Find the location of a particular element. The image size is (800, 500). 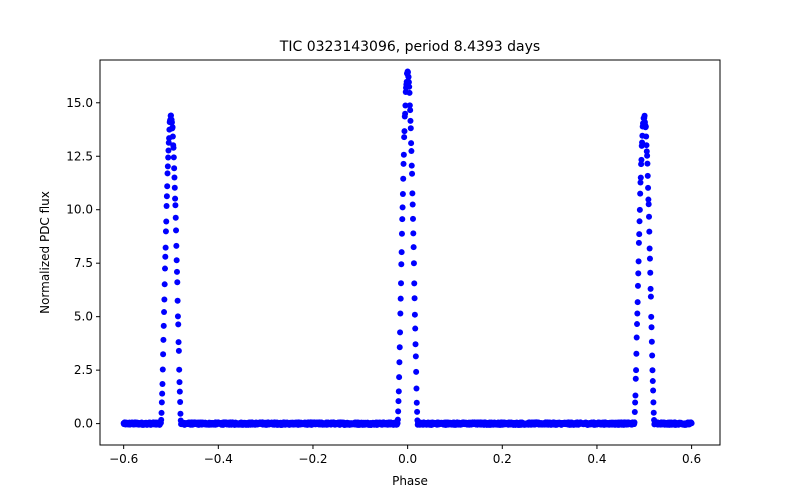

y-axis-label: Normalized PDC flux is located at coordinates (45, 252).